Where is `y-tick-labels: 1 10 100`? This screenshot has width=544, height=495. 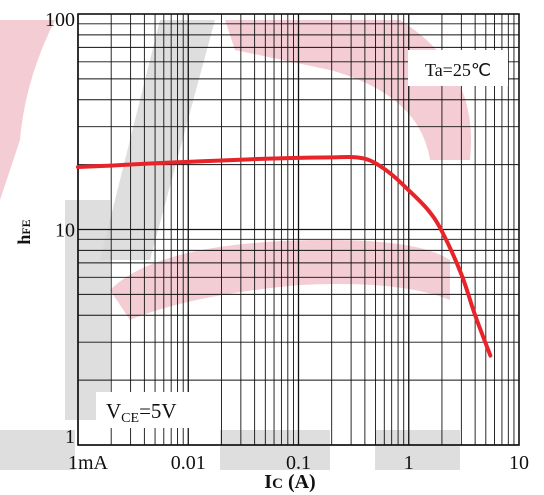 y-tick-labels: 1 10 100 is located at coordinates (60, 228).